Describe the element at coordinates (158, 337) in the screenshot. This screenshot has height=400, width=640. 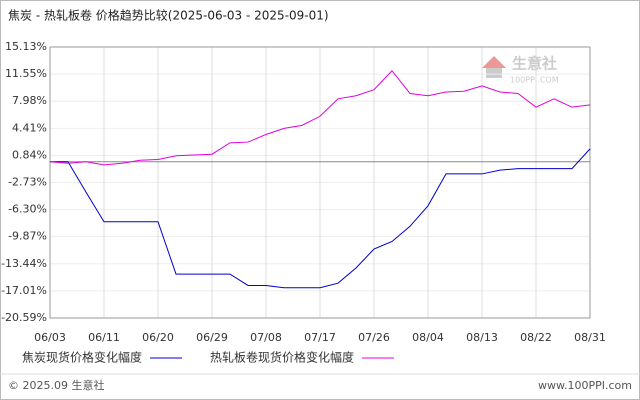
I see `x-tick-label: 06/20` at that location.